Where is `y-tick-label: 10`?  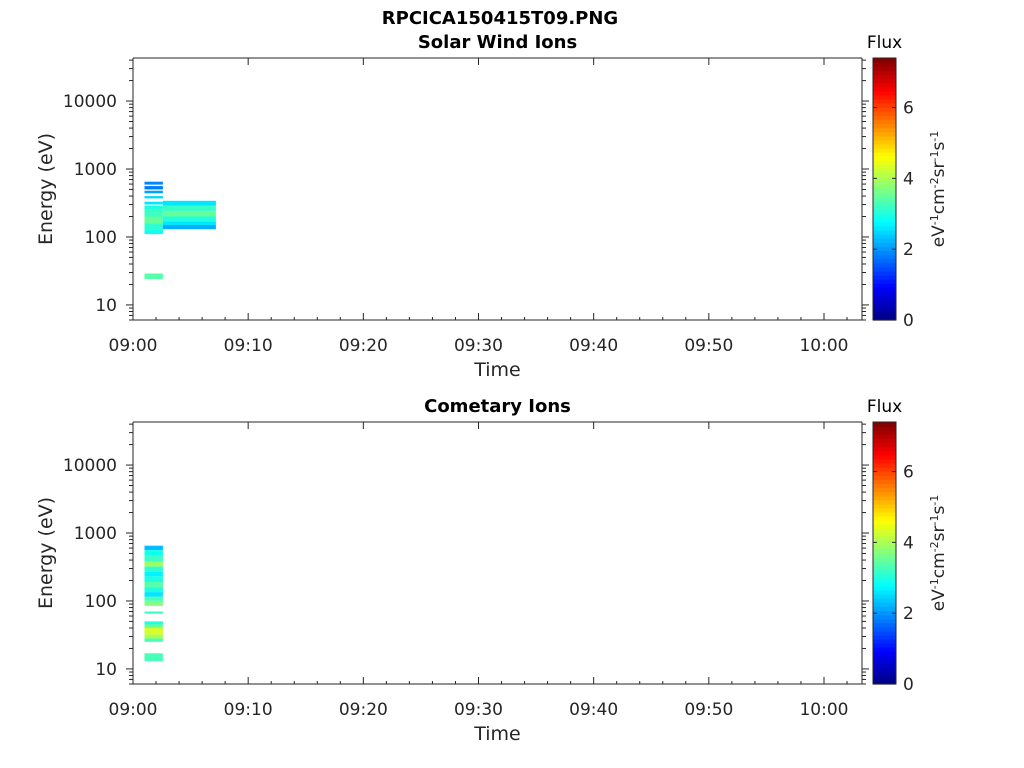
y-tick-label: 10 is located at coordinates (106, 306).